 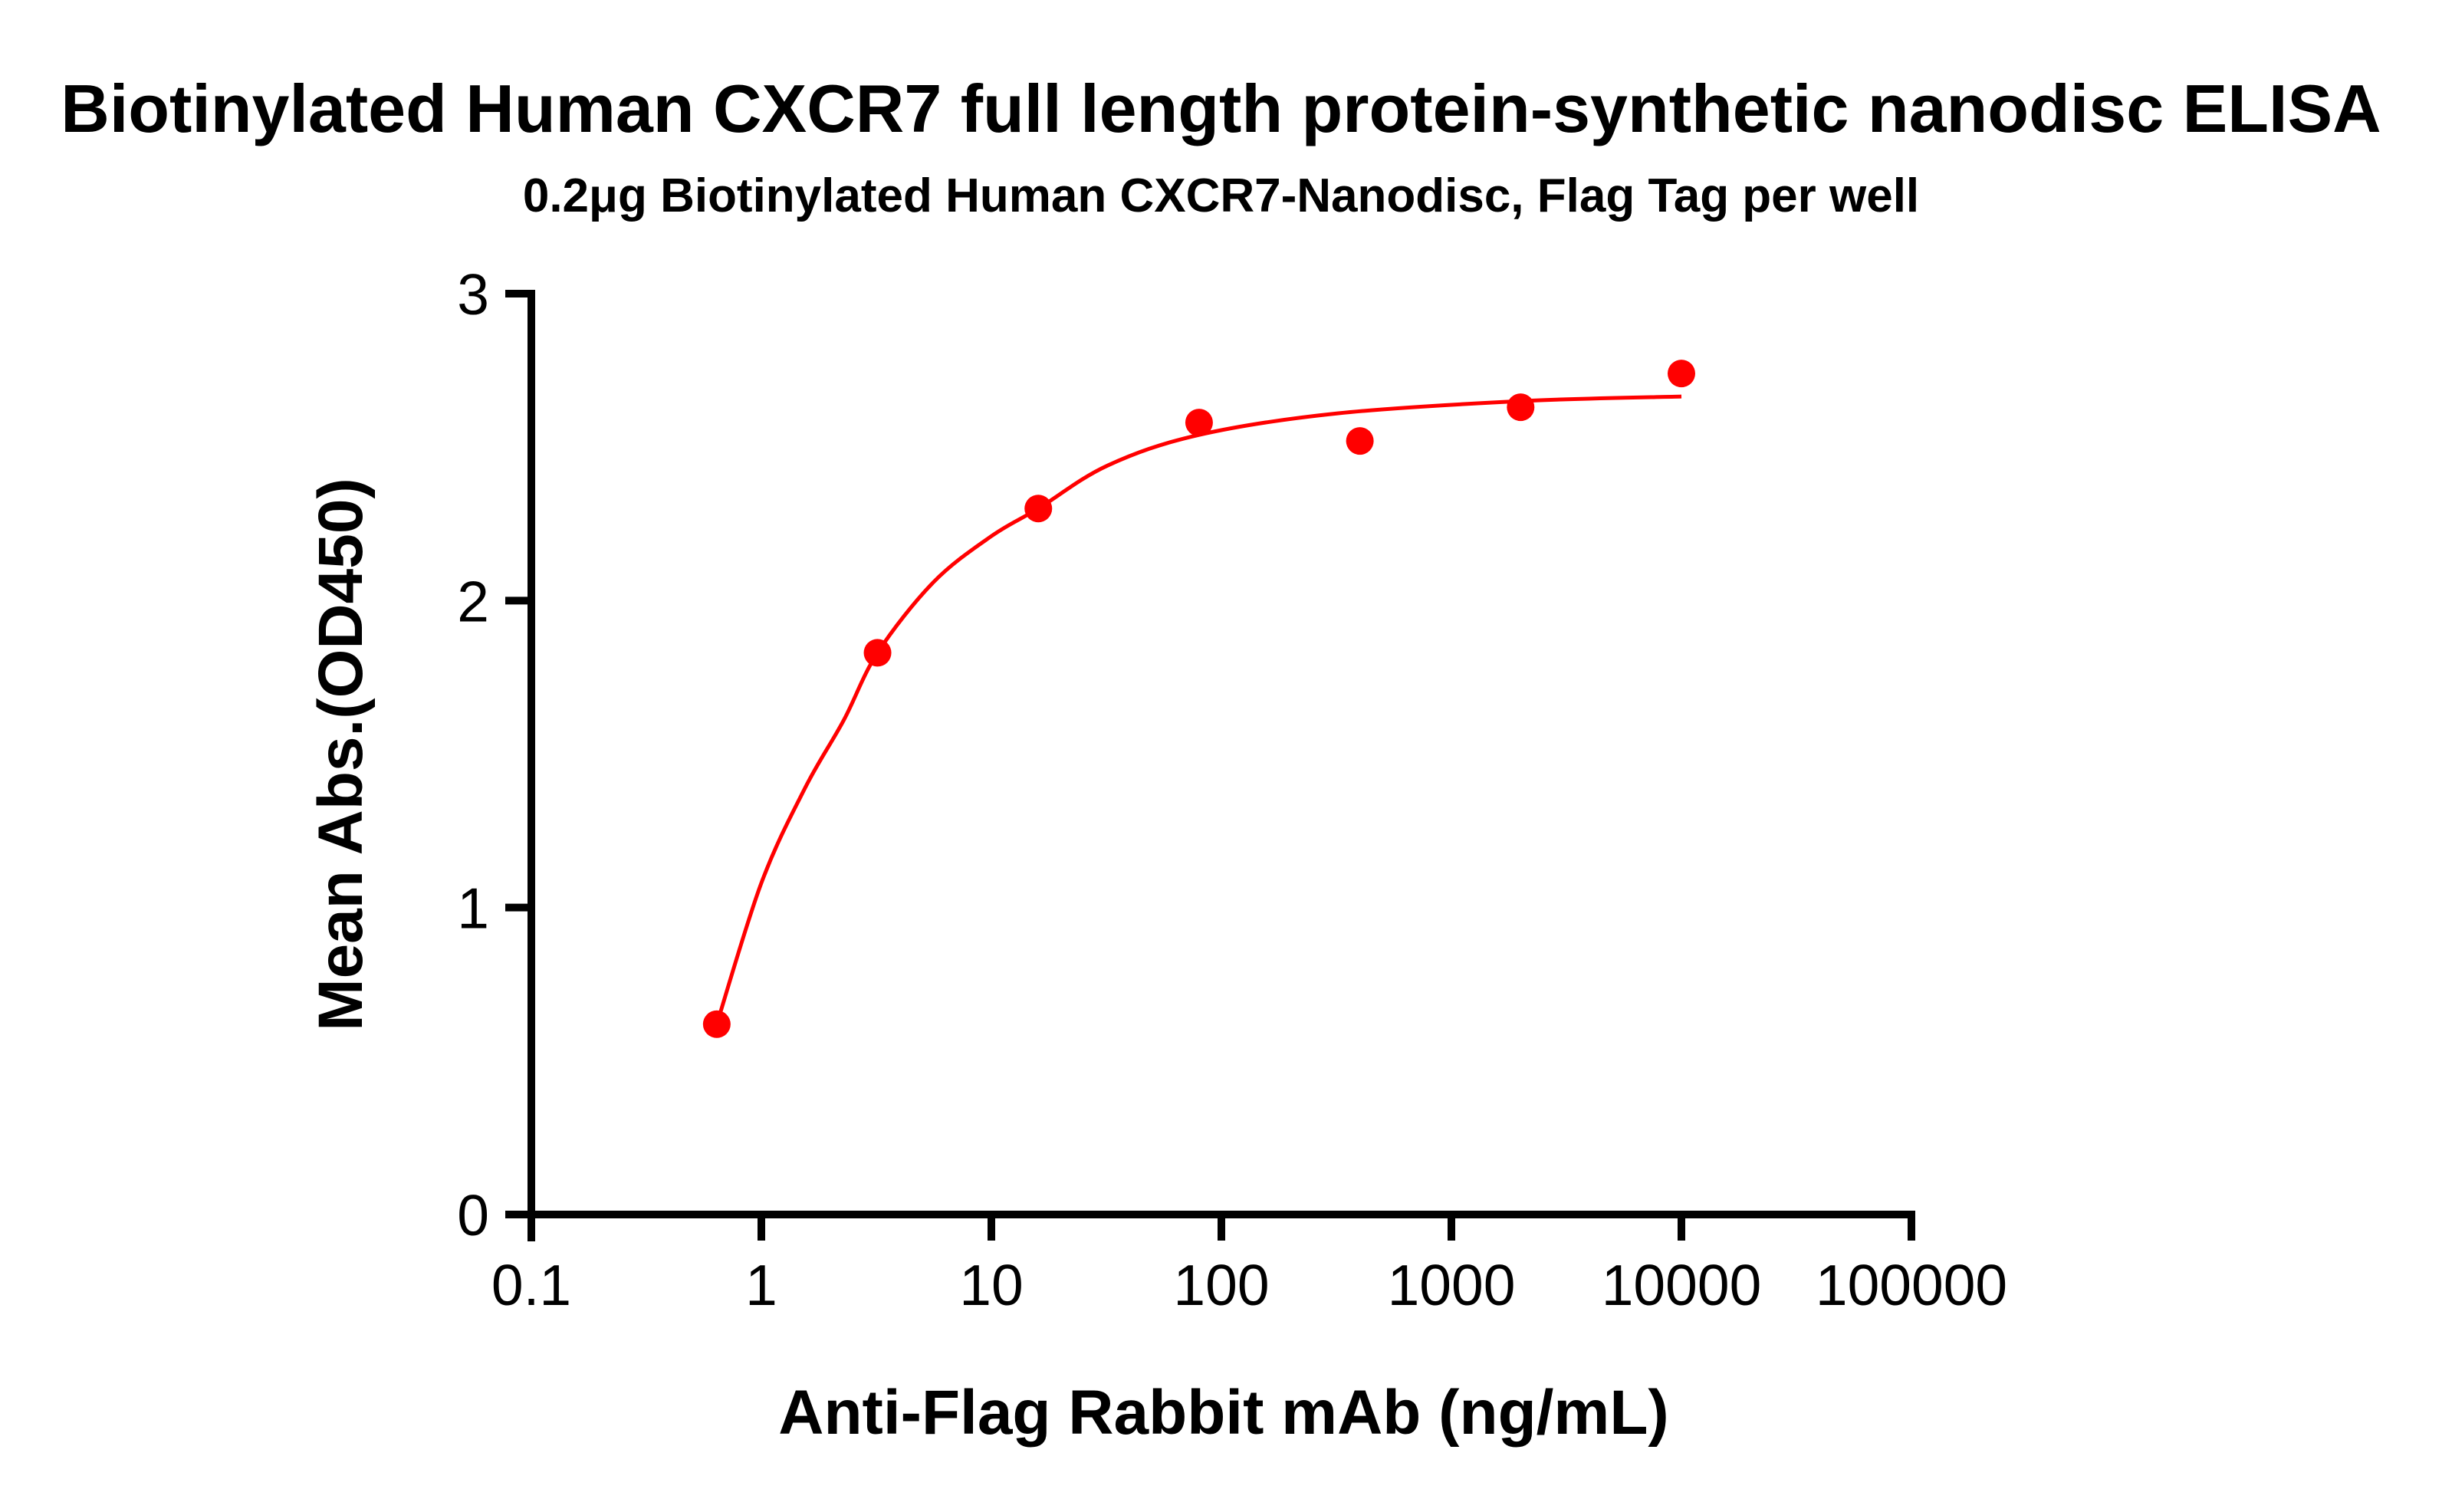 I want to click on y-axis-title: Mean Abs.(OD450), so click(x=341, y=754).